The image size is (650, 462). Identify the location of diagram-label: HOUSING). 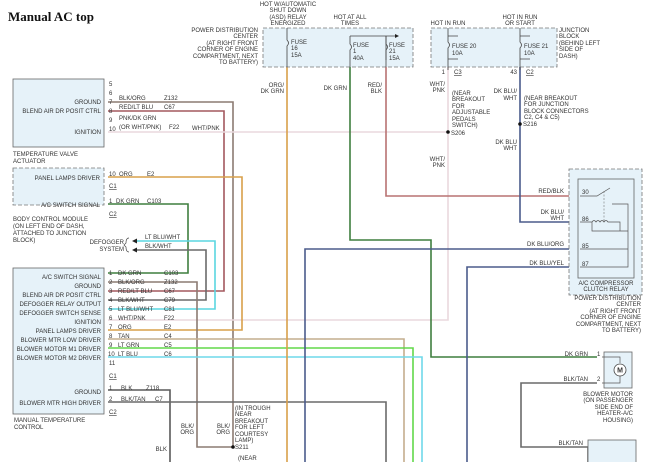
(618, 421).